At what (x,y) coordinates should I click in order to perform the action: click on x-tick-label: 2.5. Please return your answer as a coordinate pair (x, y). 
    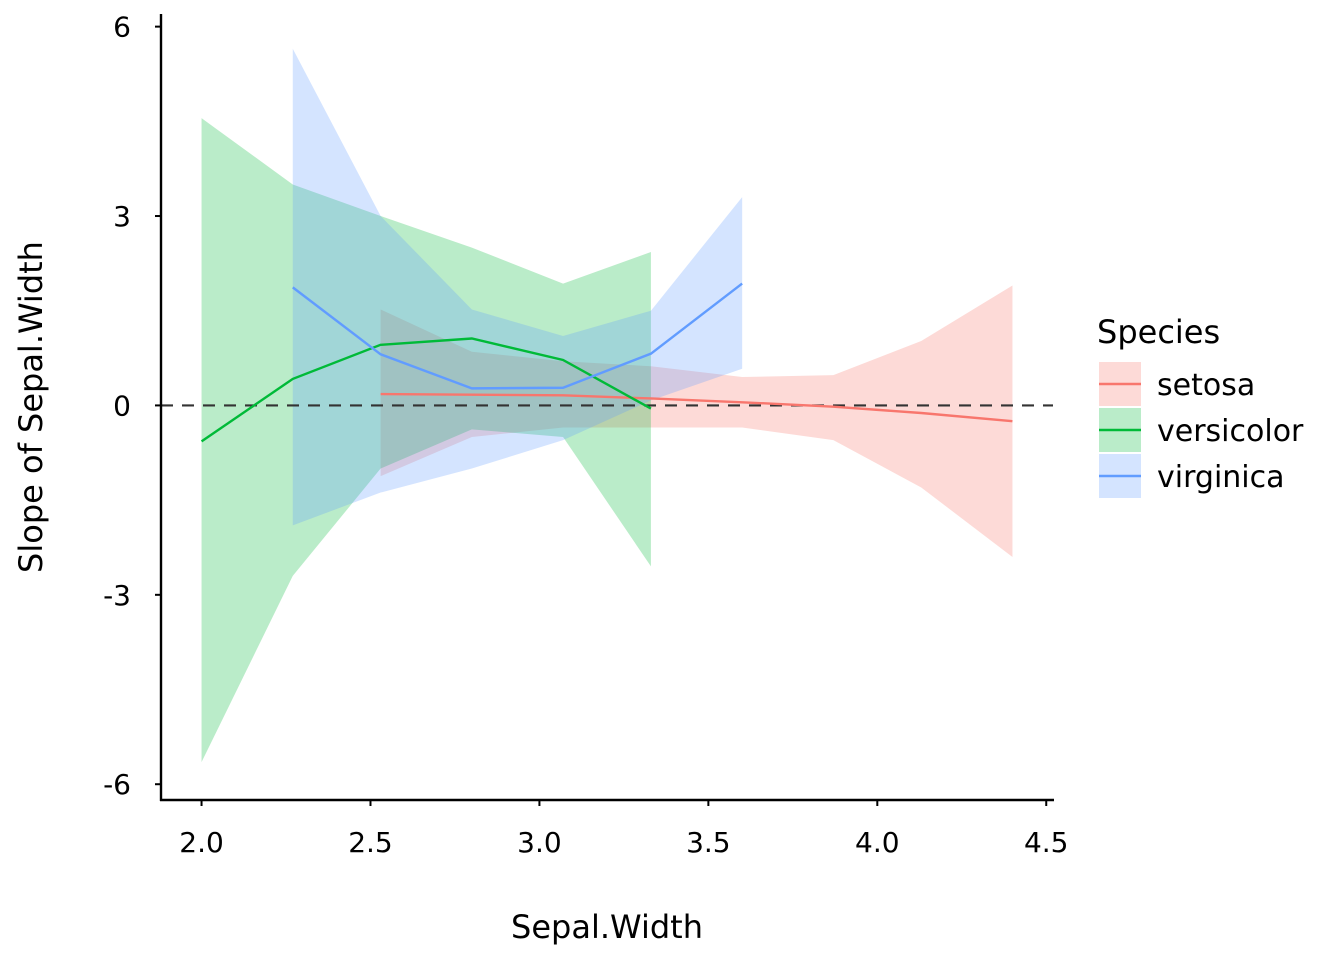
    Looking at the image, I should click on (370, 842).